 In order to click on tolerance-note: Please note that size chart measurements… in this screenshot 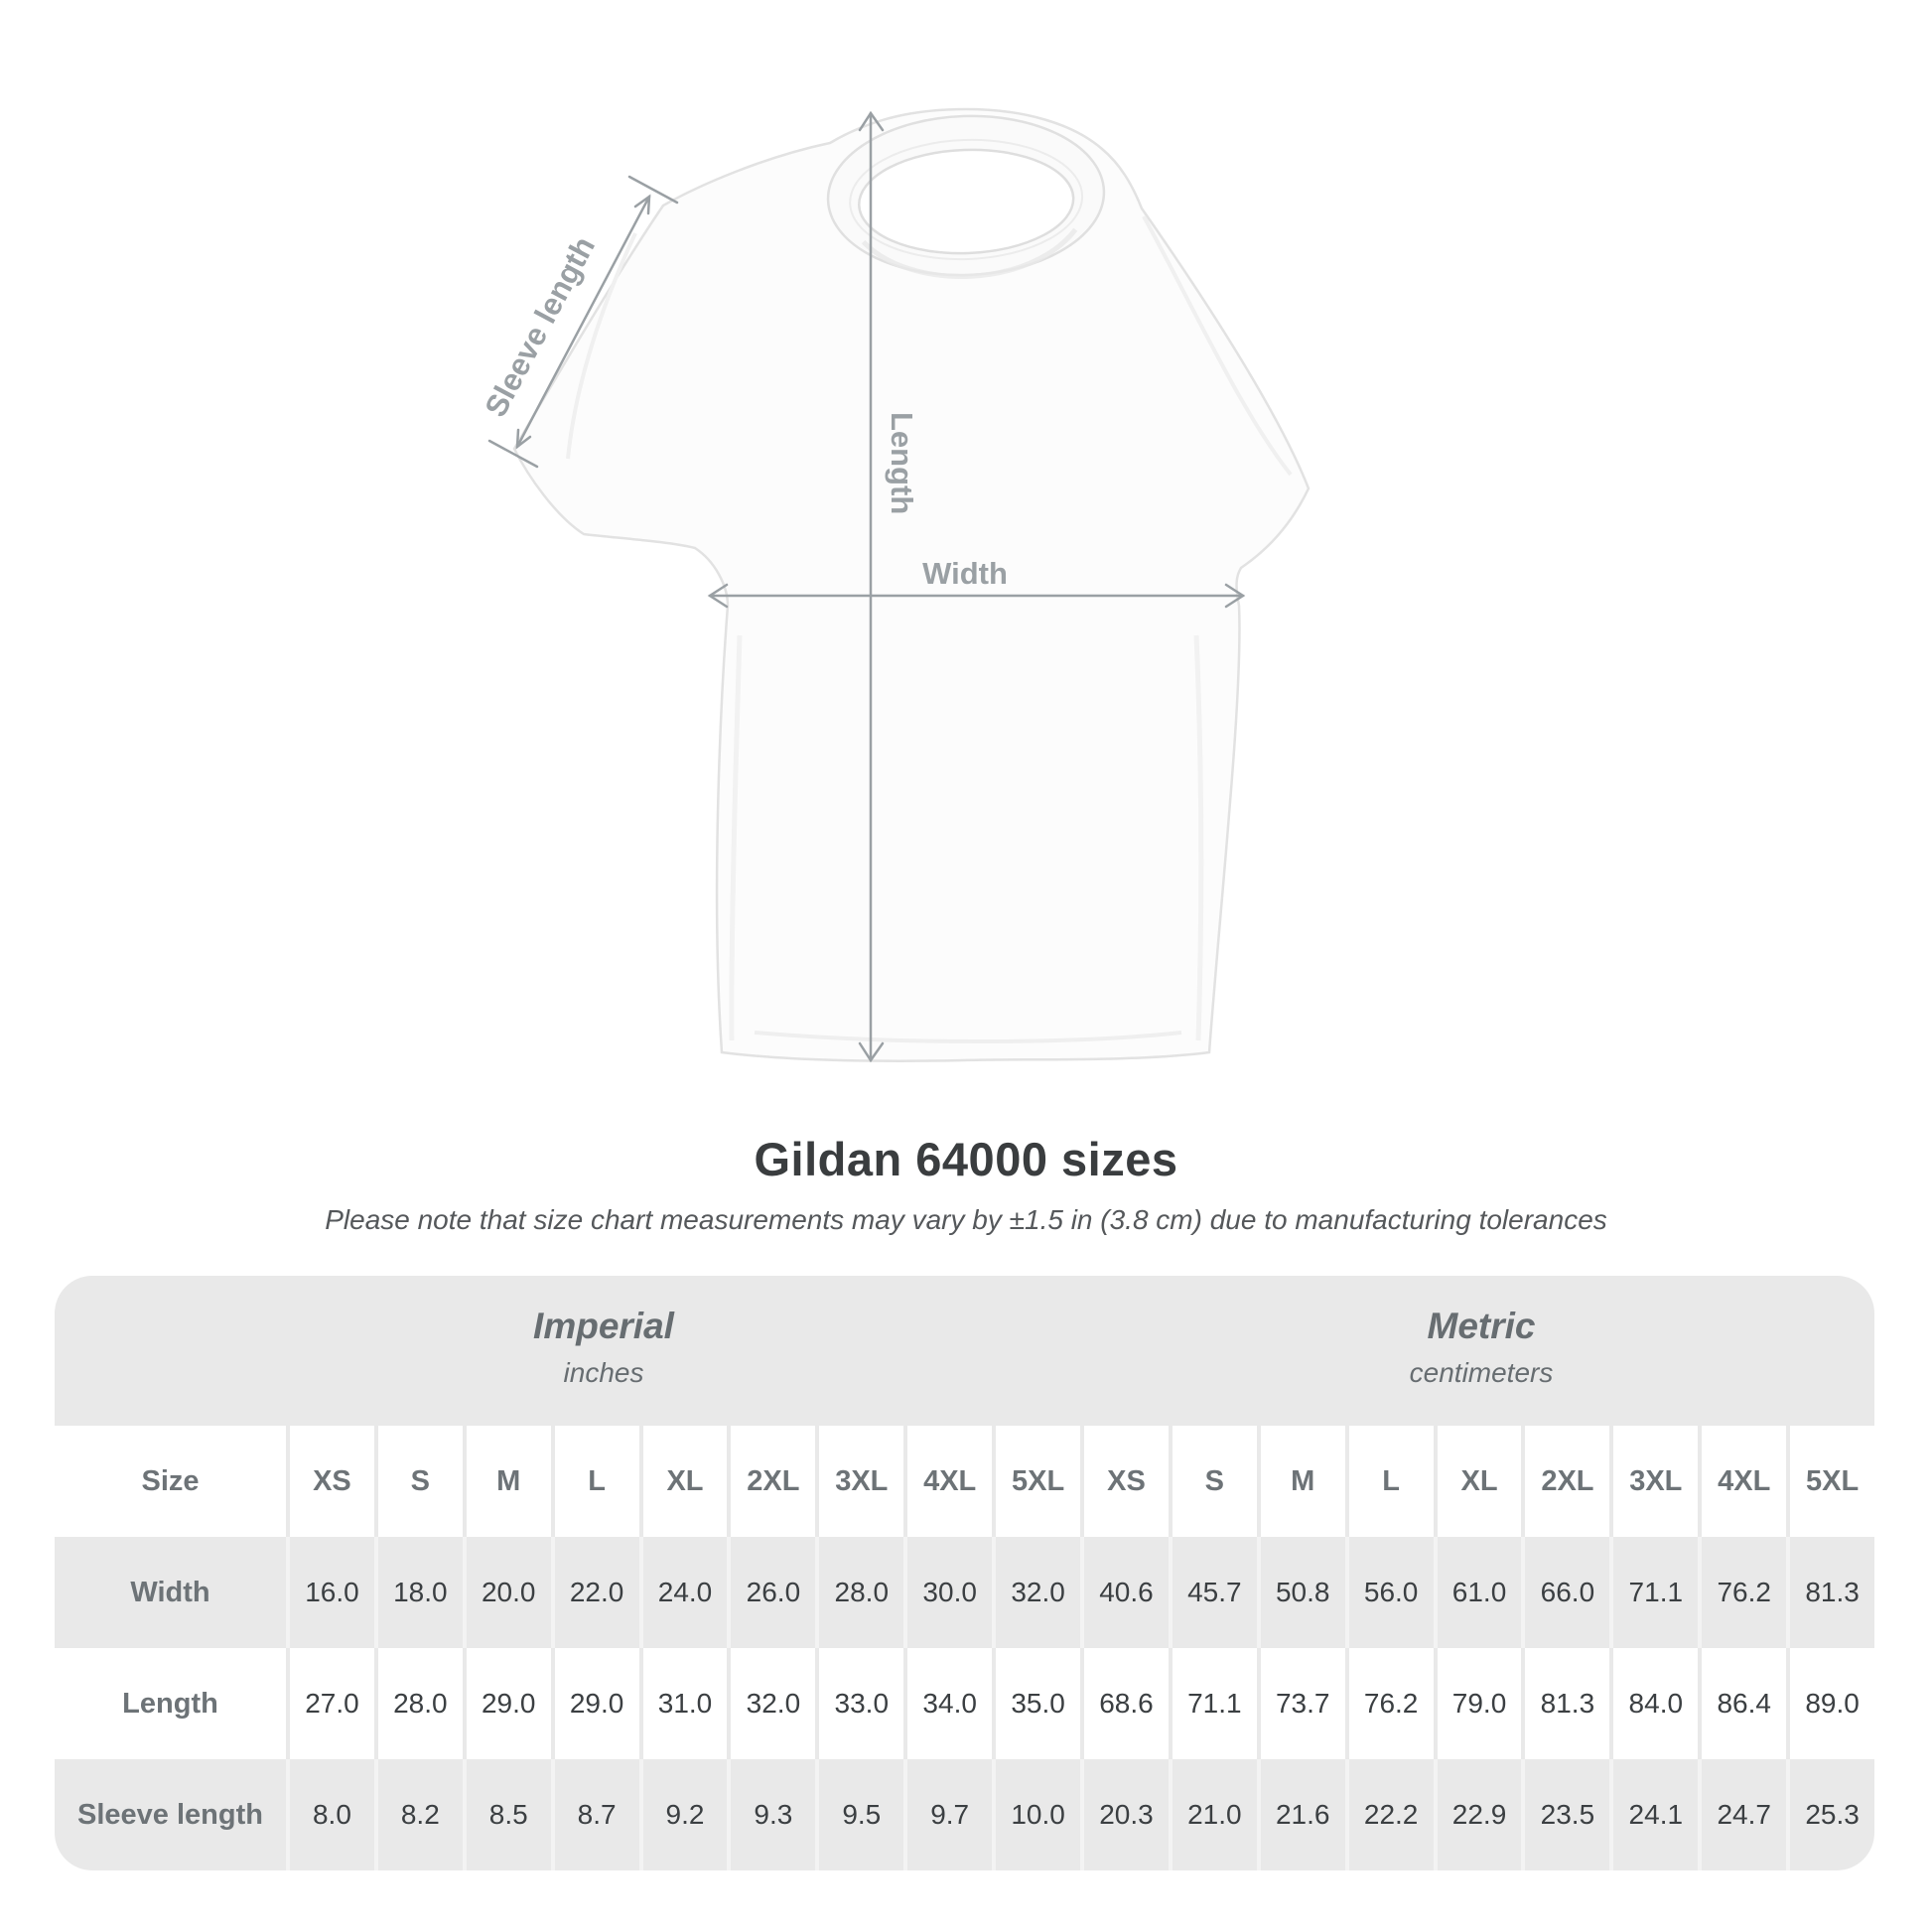, I will do `click(966, 1220)`.